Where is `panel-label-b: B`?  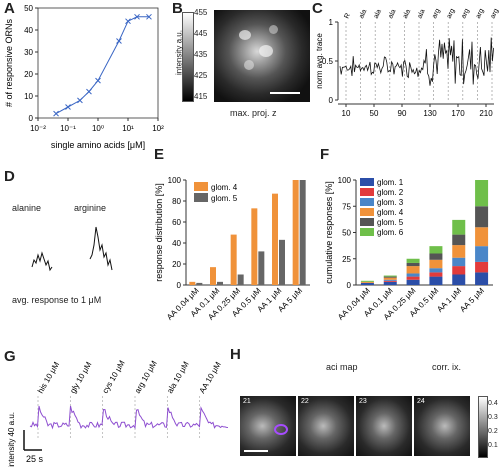
panel-label-b: B is located at coordinates (177, 8).